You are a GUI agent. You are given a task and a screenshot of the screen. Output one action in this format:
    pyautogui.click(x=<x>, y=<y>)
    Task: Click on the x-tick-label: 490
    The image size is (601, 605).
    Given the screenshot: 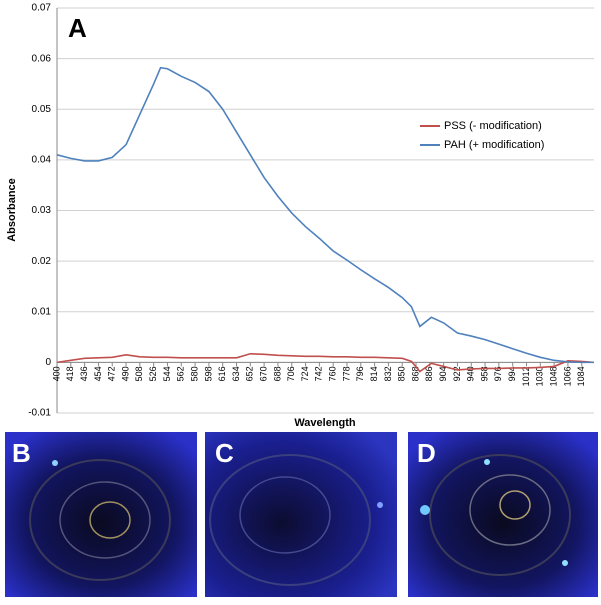 What is the action you would take?
    pyautogui.click(x=125, y=373)
    